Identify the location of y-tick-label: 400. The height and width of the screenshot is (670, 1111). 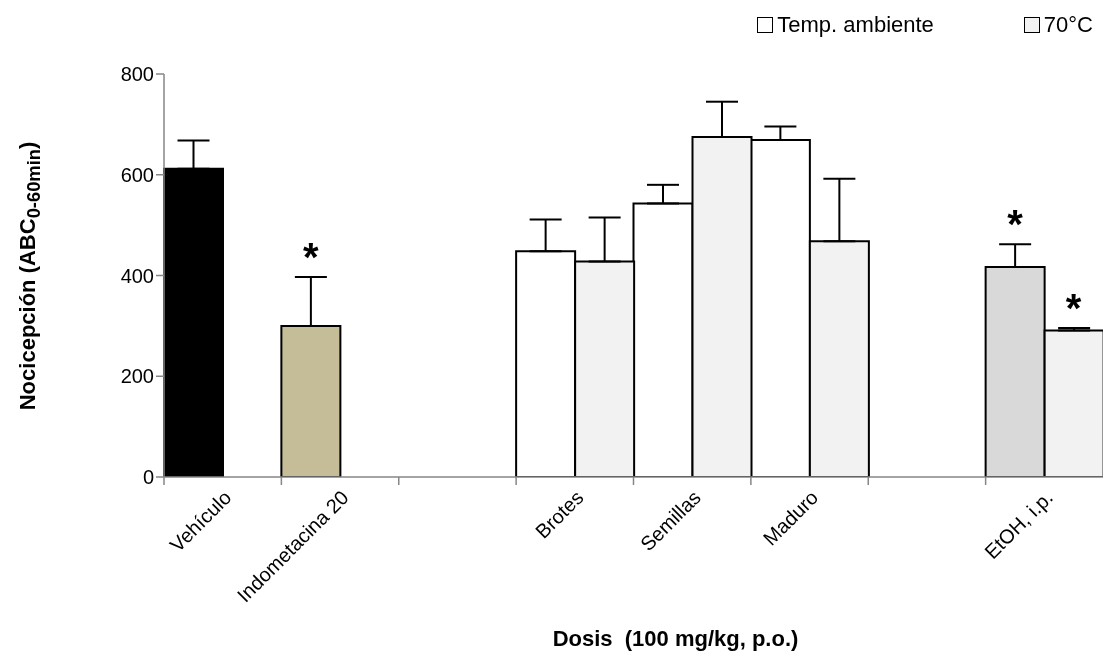
(137, 275).